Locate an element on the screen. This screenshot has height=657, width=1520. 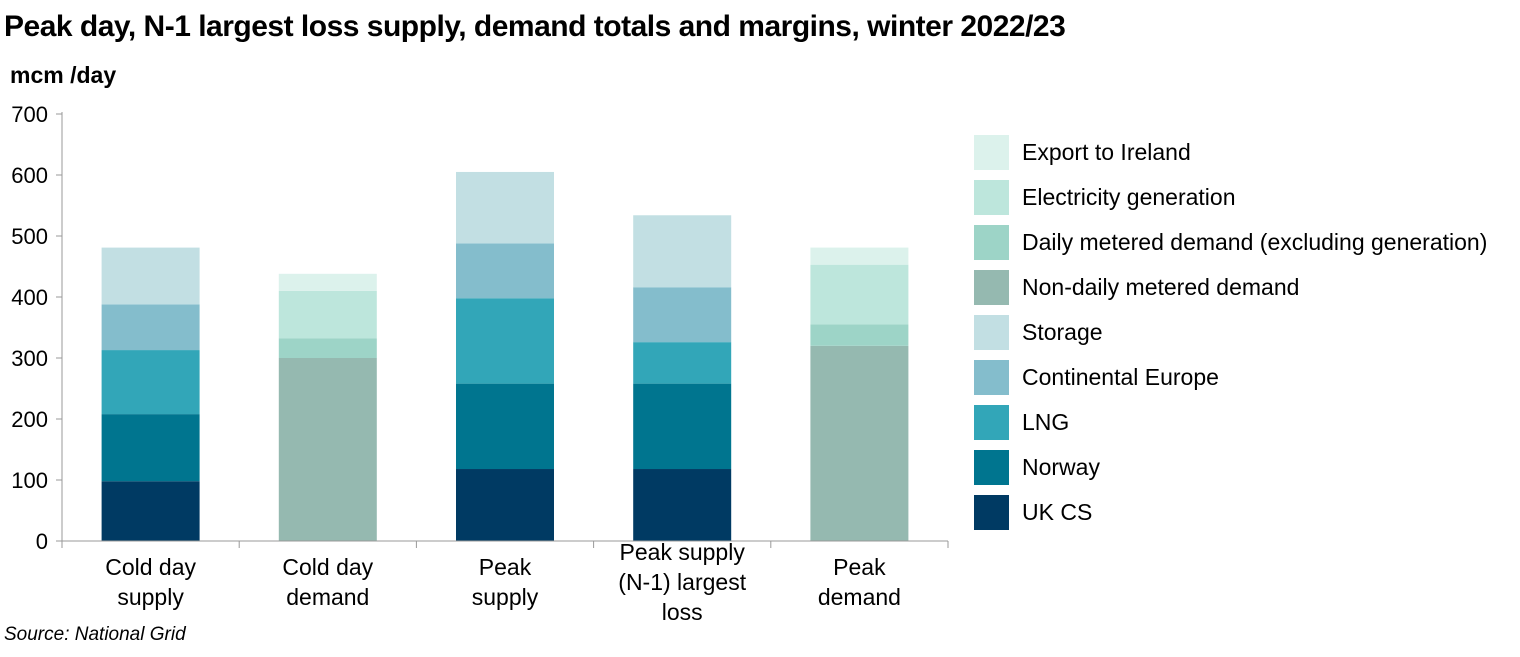
legend-item-8: UK CS is located at coordinates (1244, 512).